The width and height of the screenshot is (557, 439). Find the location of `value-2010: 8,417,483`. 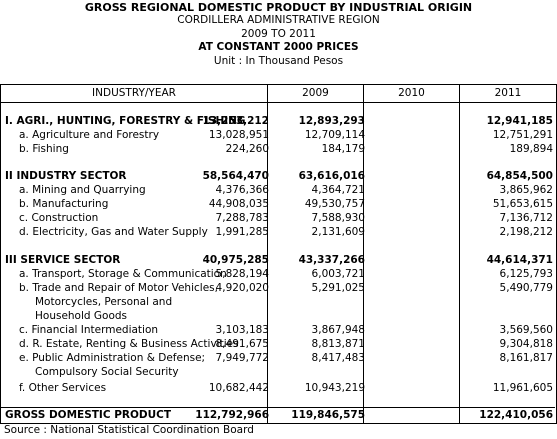

value-2010: 8,417,483 is located at coordinates (338, 358).